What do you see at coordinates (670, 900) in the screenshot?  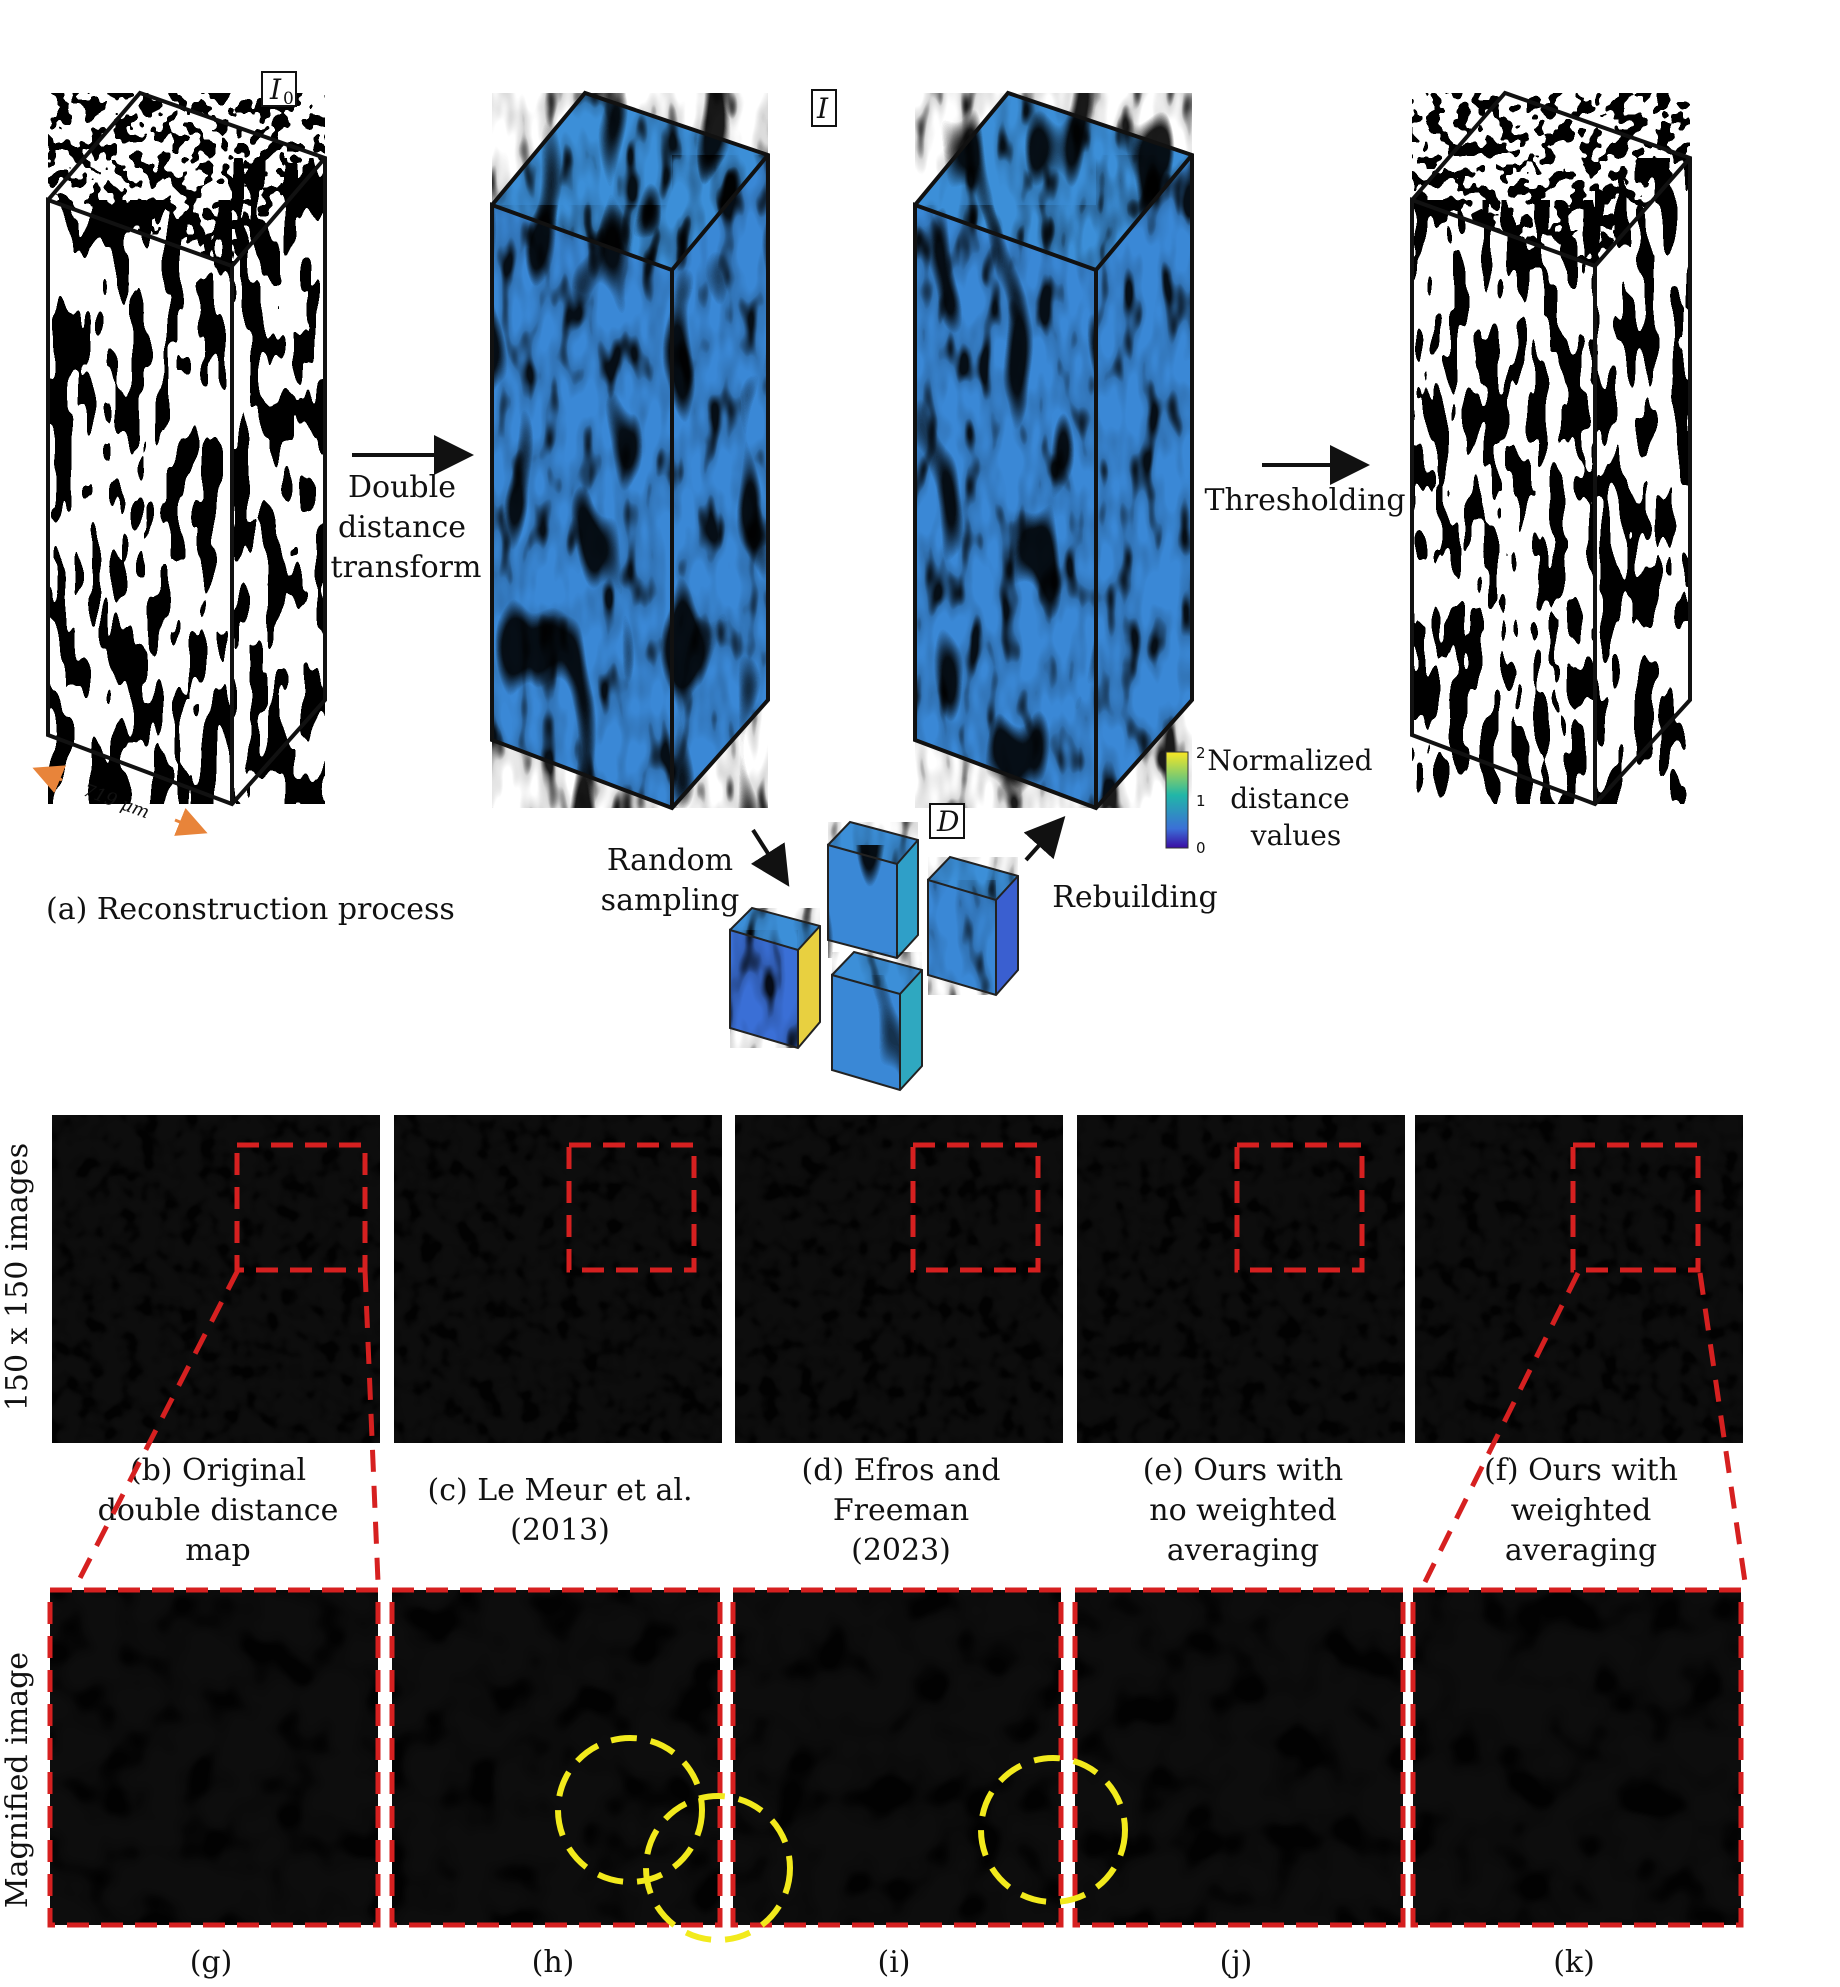 I see `sampling-line2: sampling` at bounding box center [670, 900].